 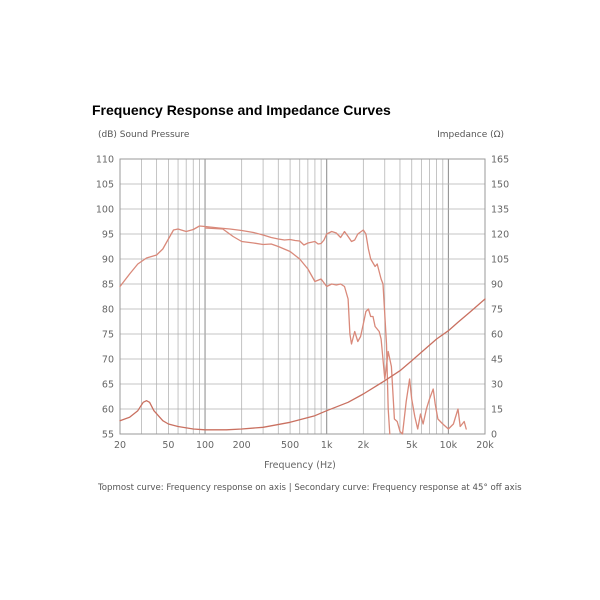 I want to click on y-right-tick-label: 150, so click(x=500, y=185).